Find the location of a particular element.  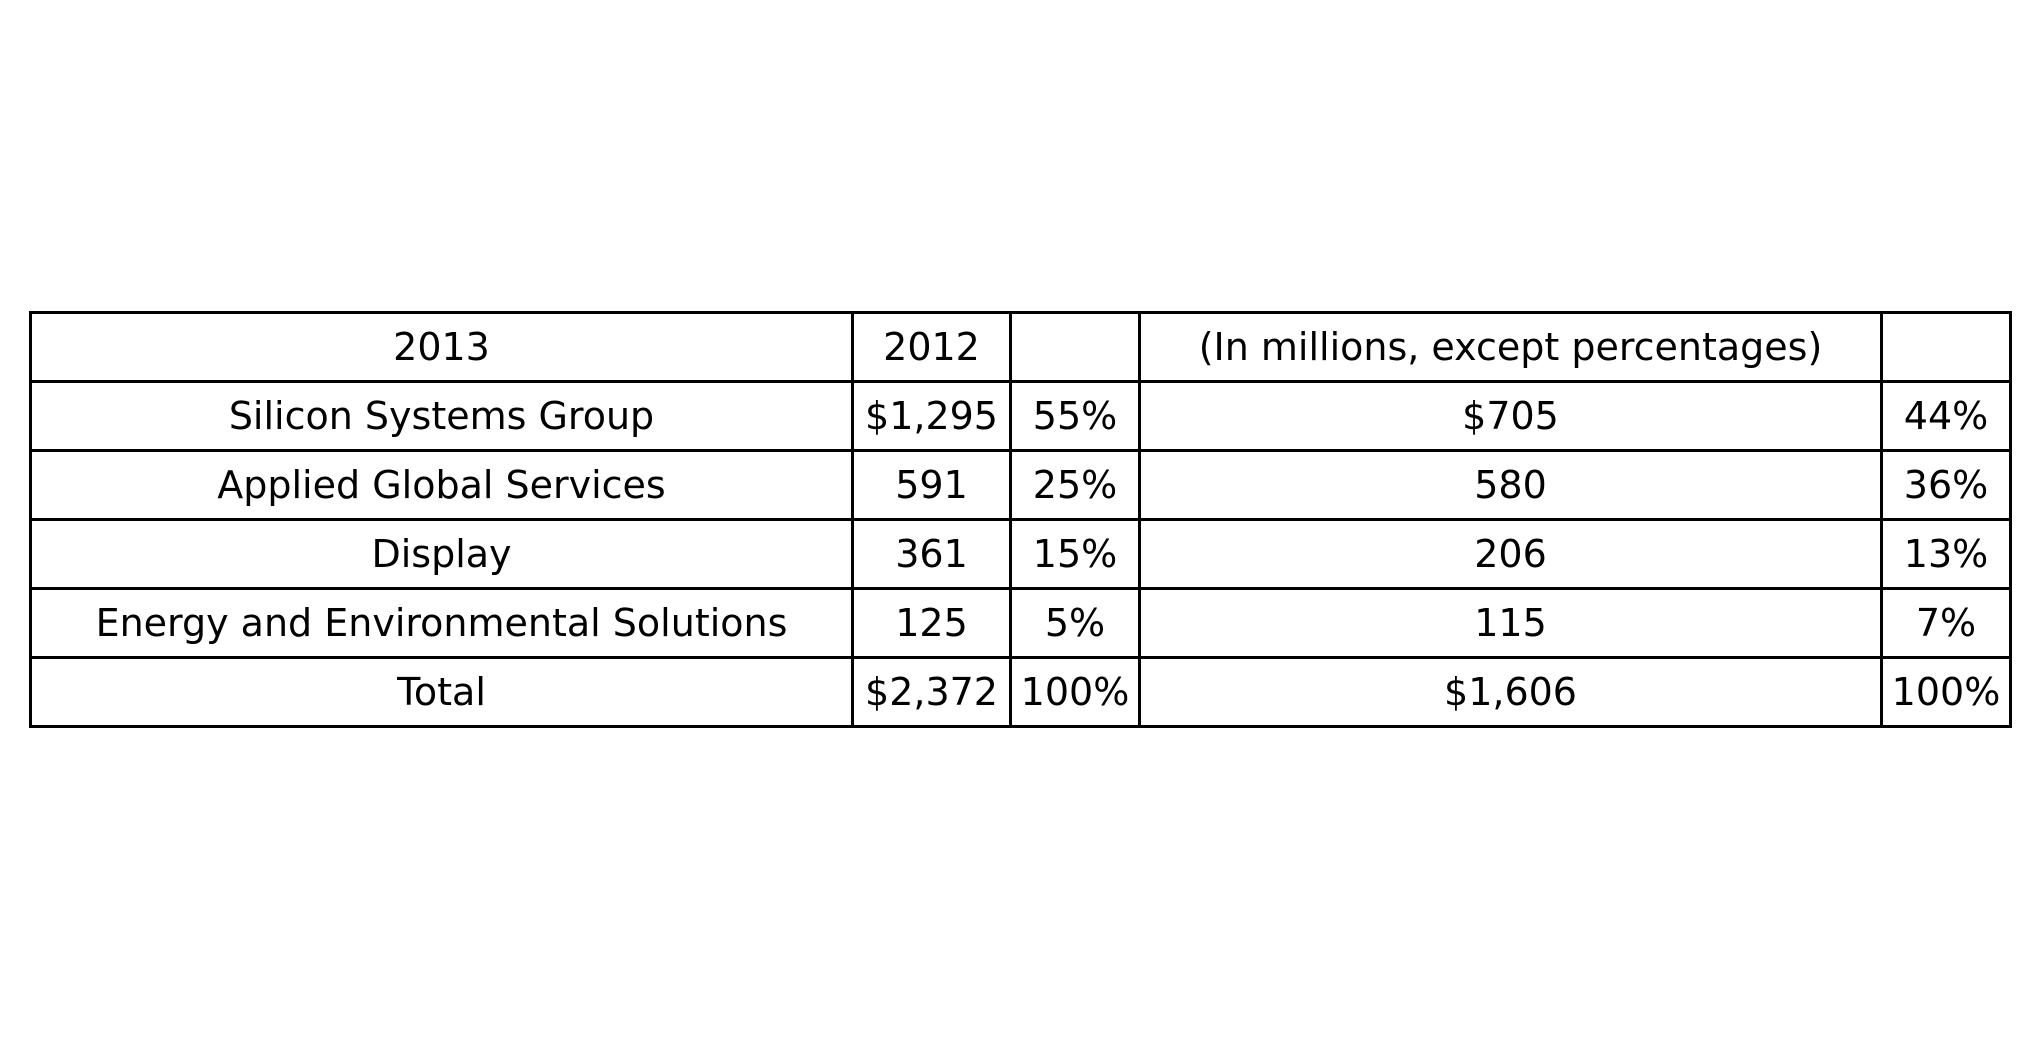

table-cell: 115 is located at coordinates (1510, 623).